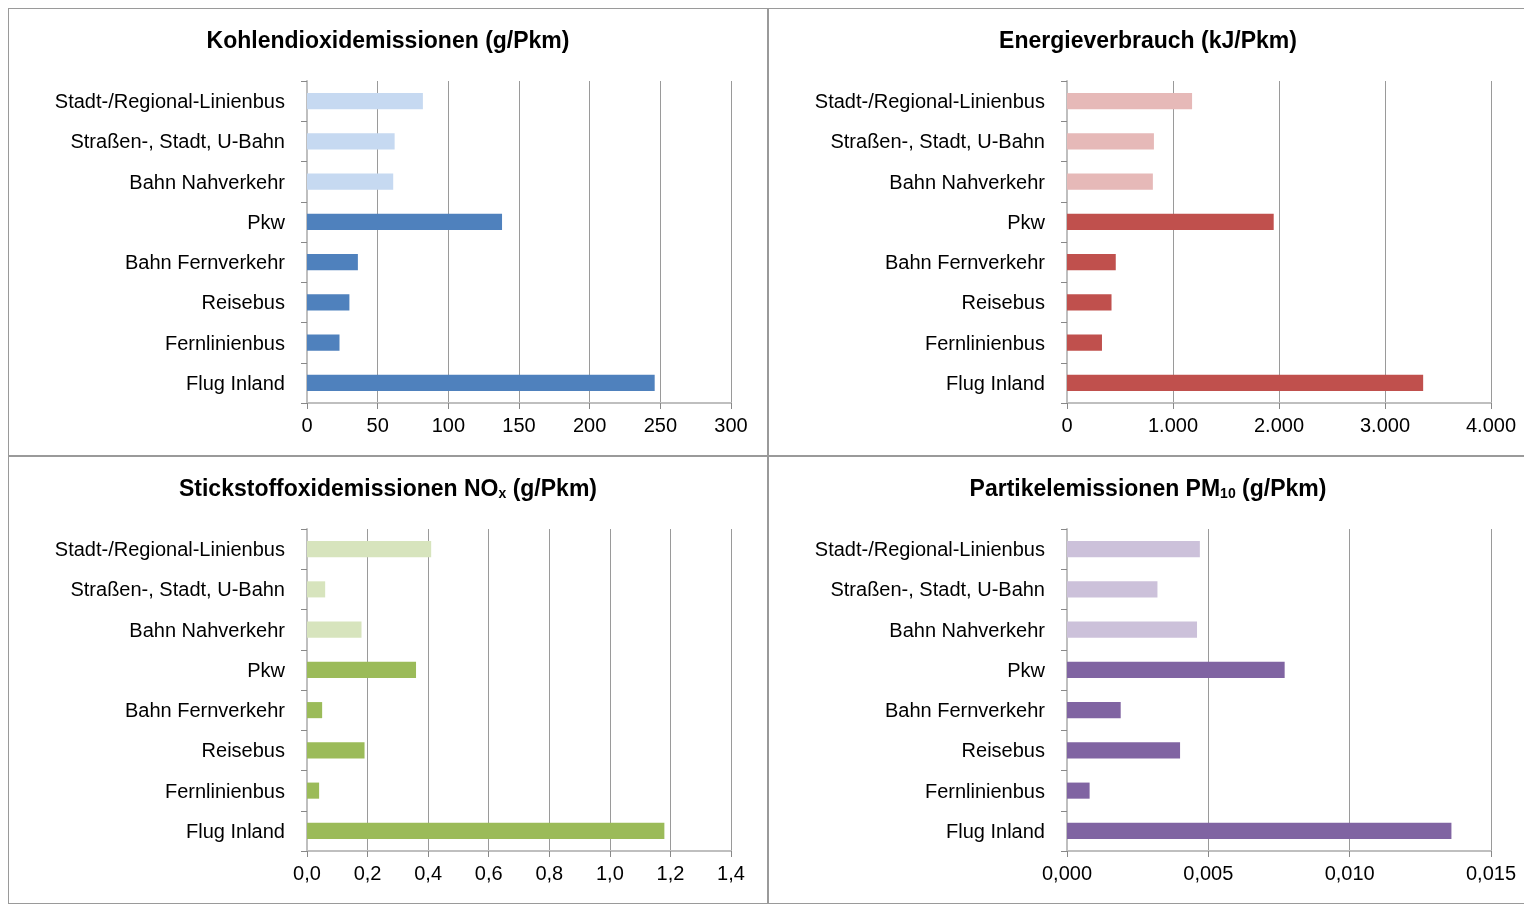  Describe the element at coordinates (660, 425) in the screenshot. I see `x-tick-label: 250` at that location.